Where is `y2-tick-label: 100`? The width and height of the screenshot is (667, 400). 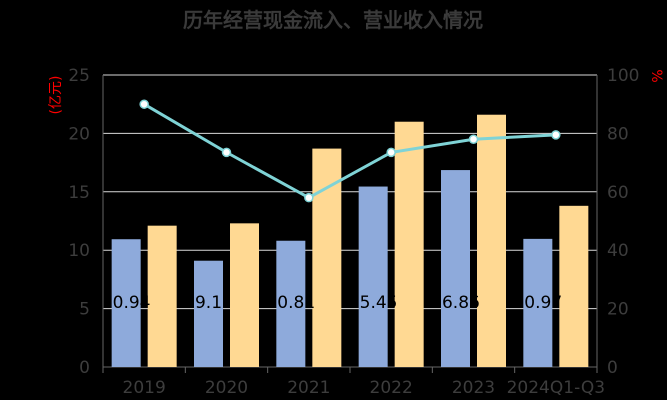
y2-tick-label: 100 is located at coordinates (623, 76).